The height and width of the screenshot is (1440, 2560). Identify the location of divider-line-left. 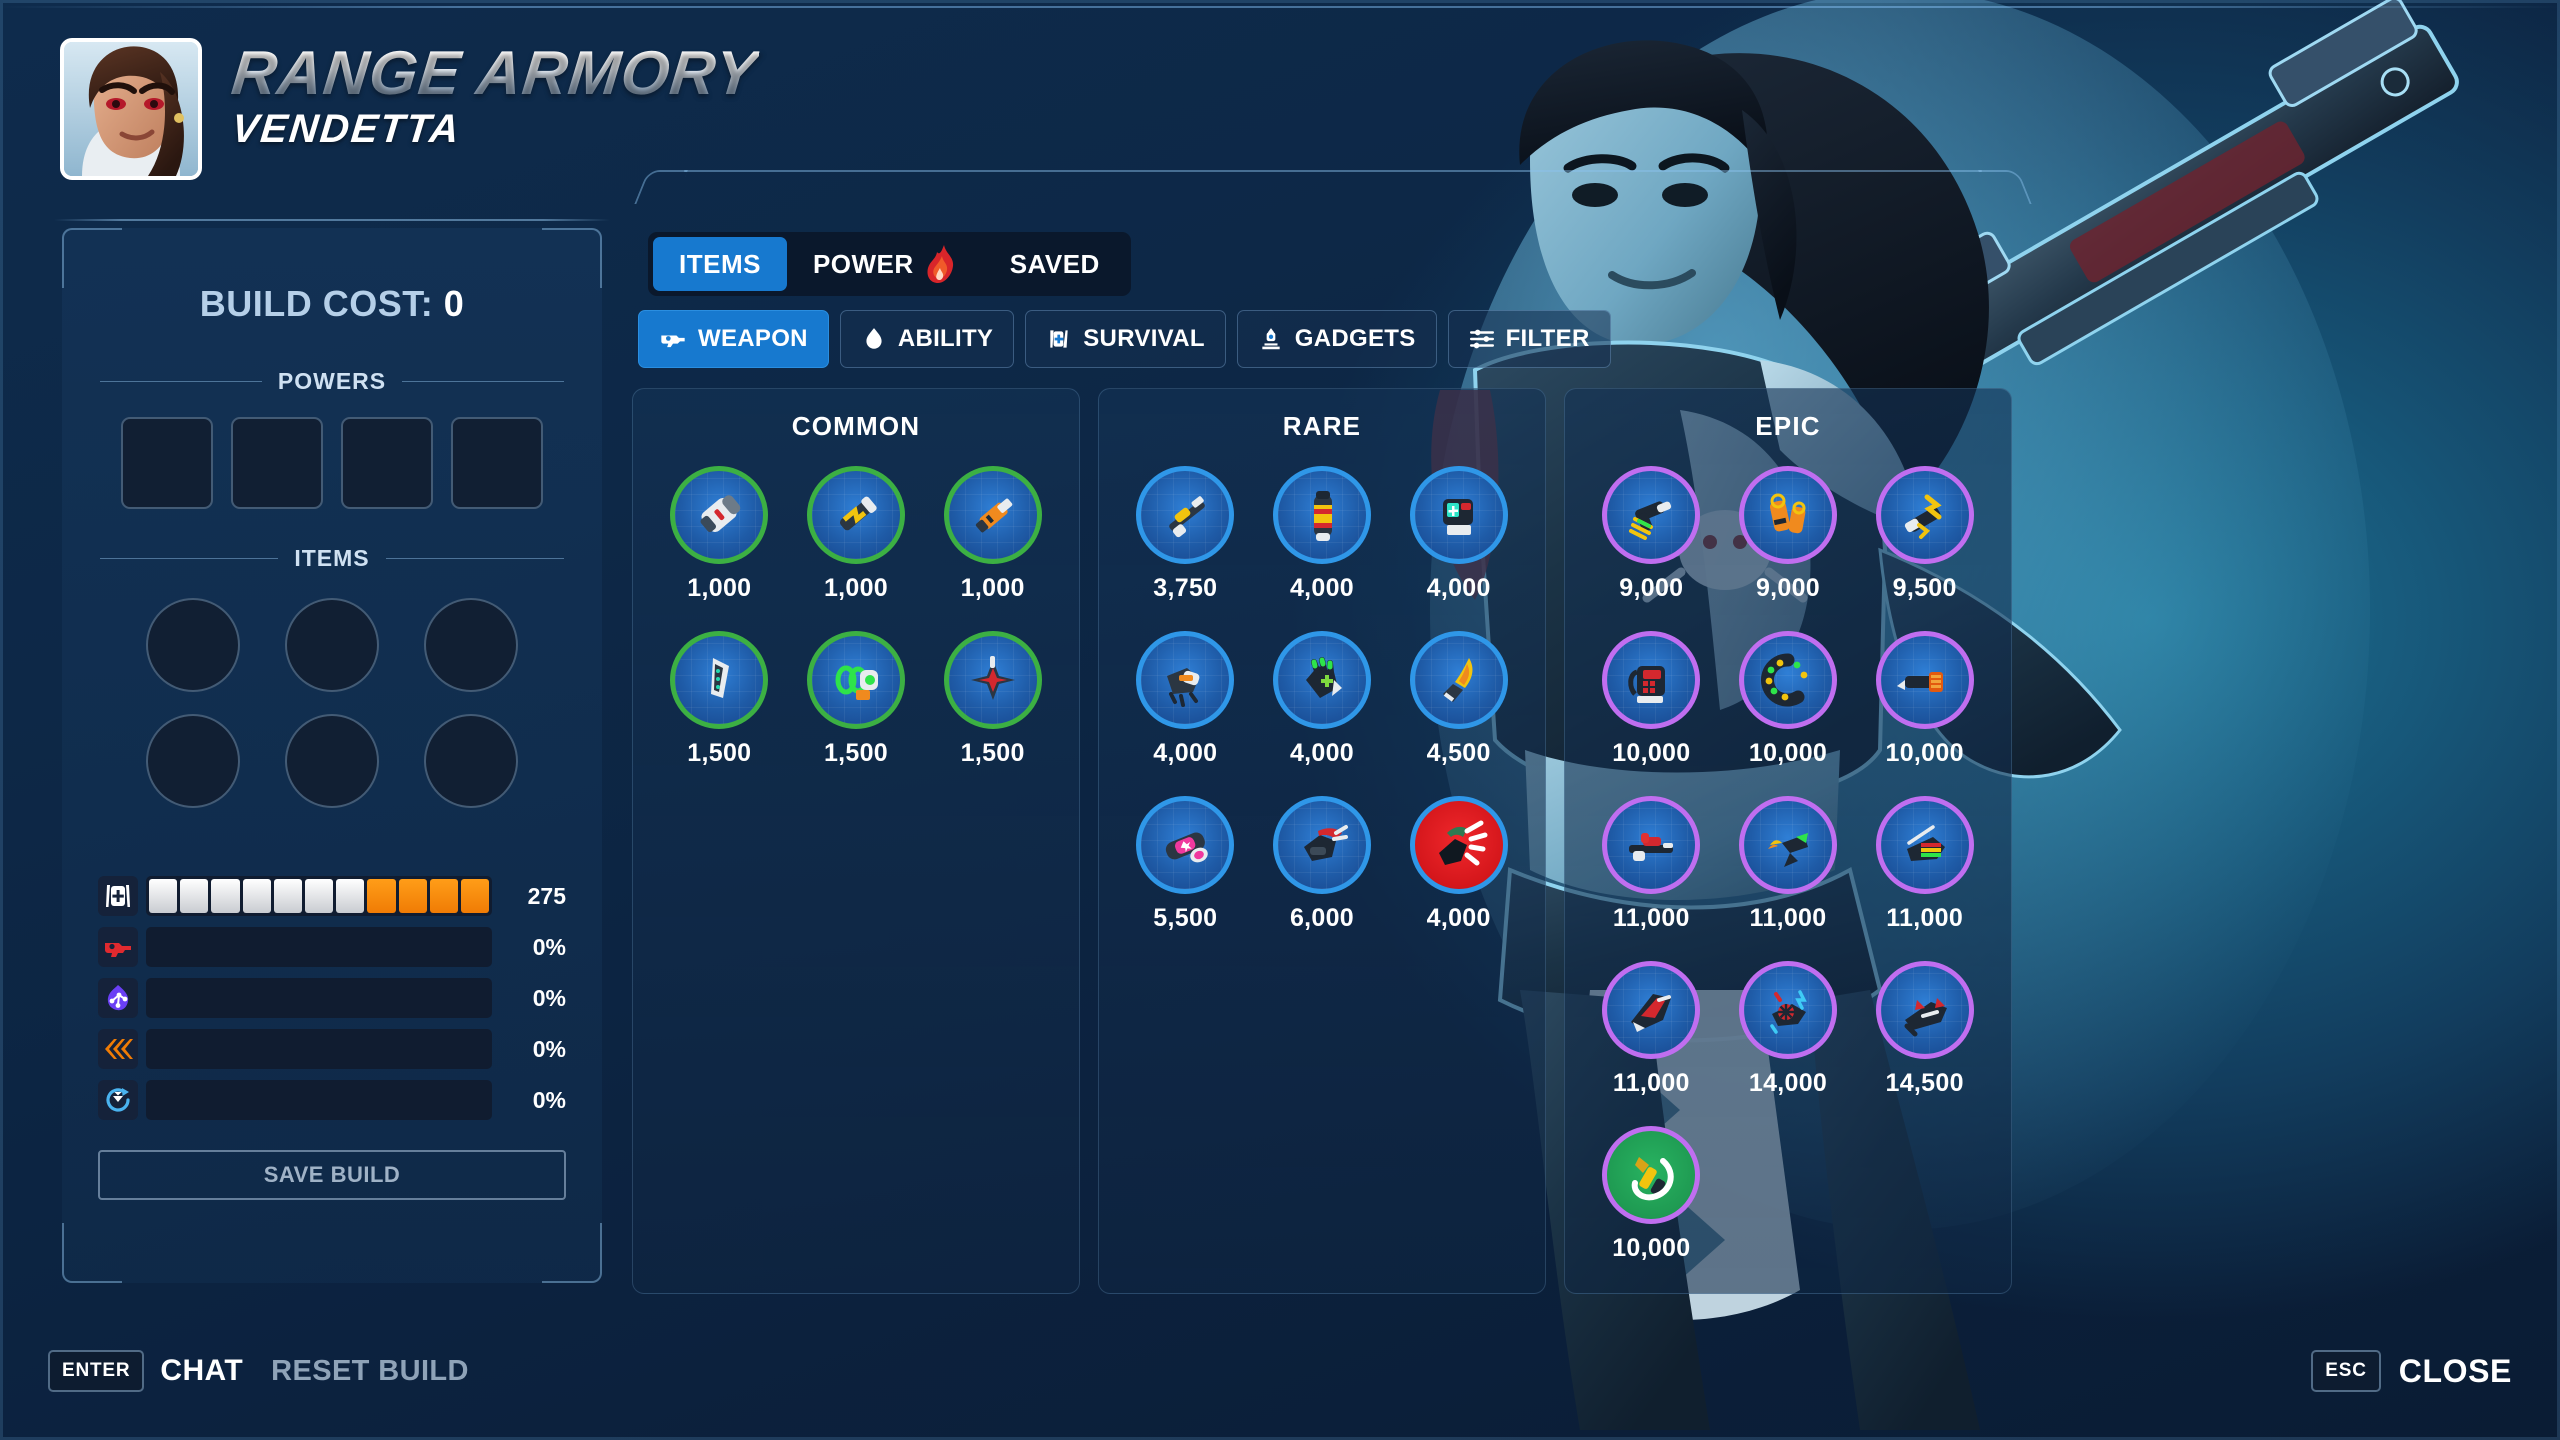
(189, 558).